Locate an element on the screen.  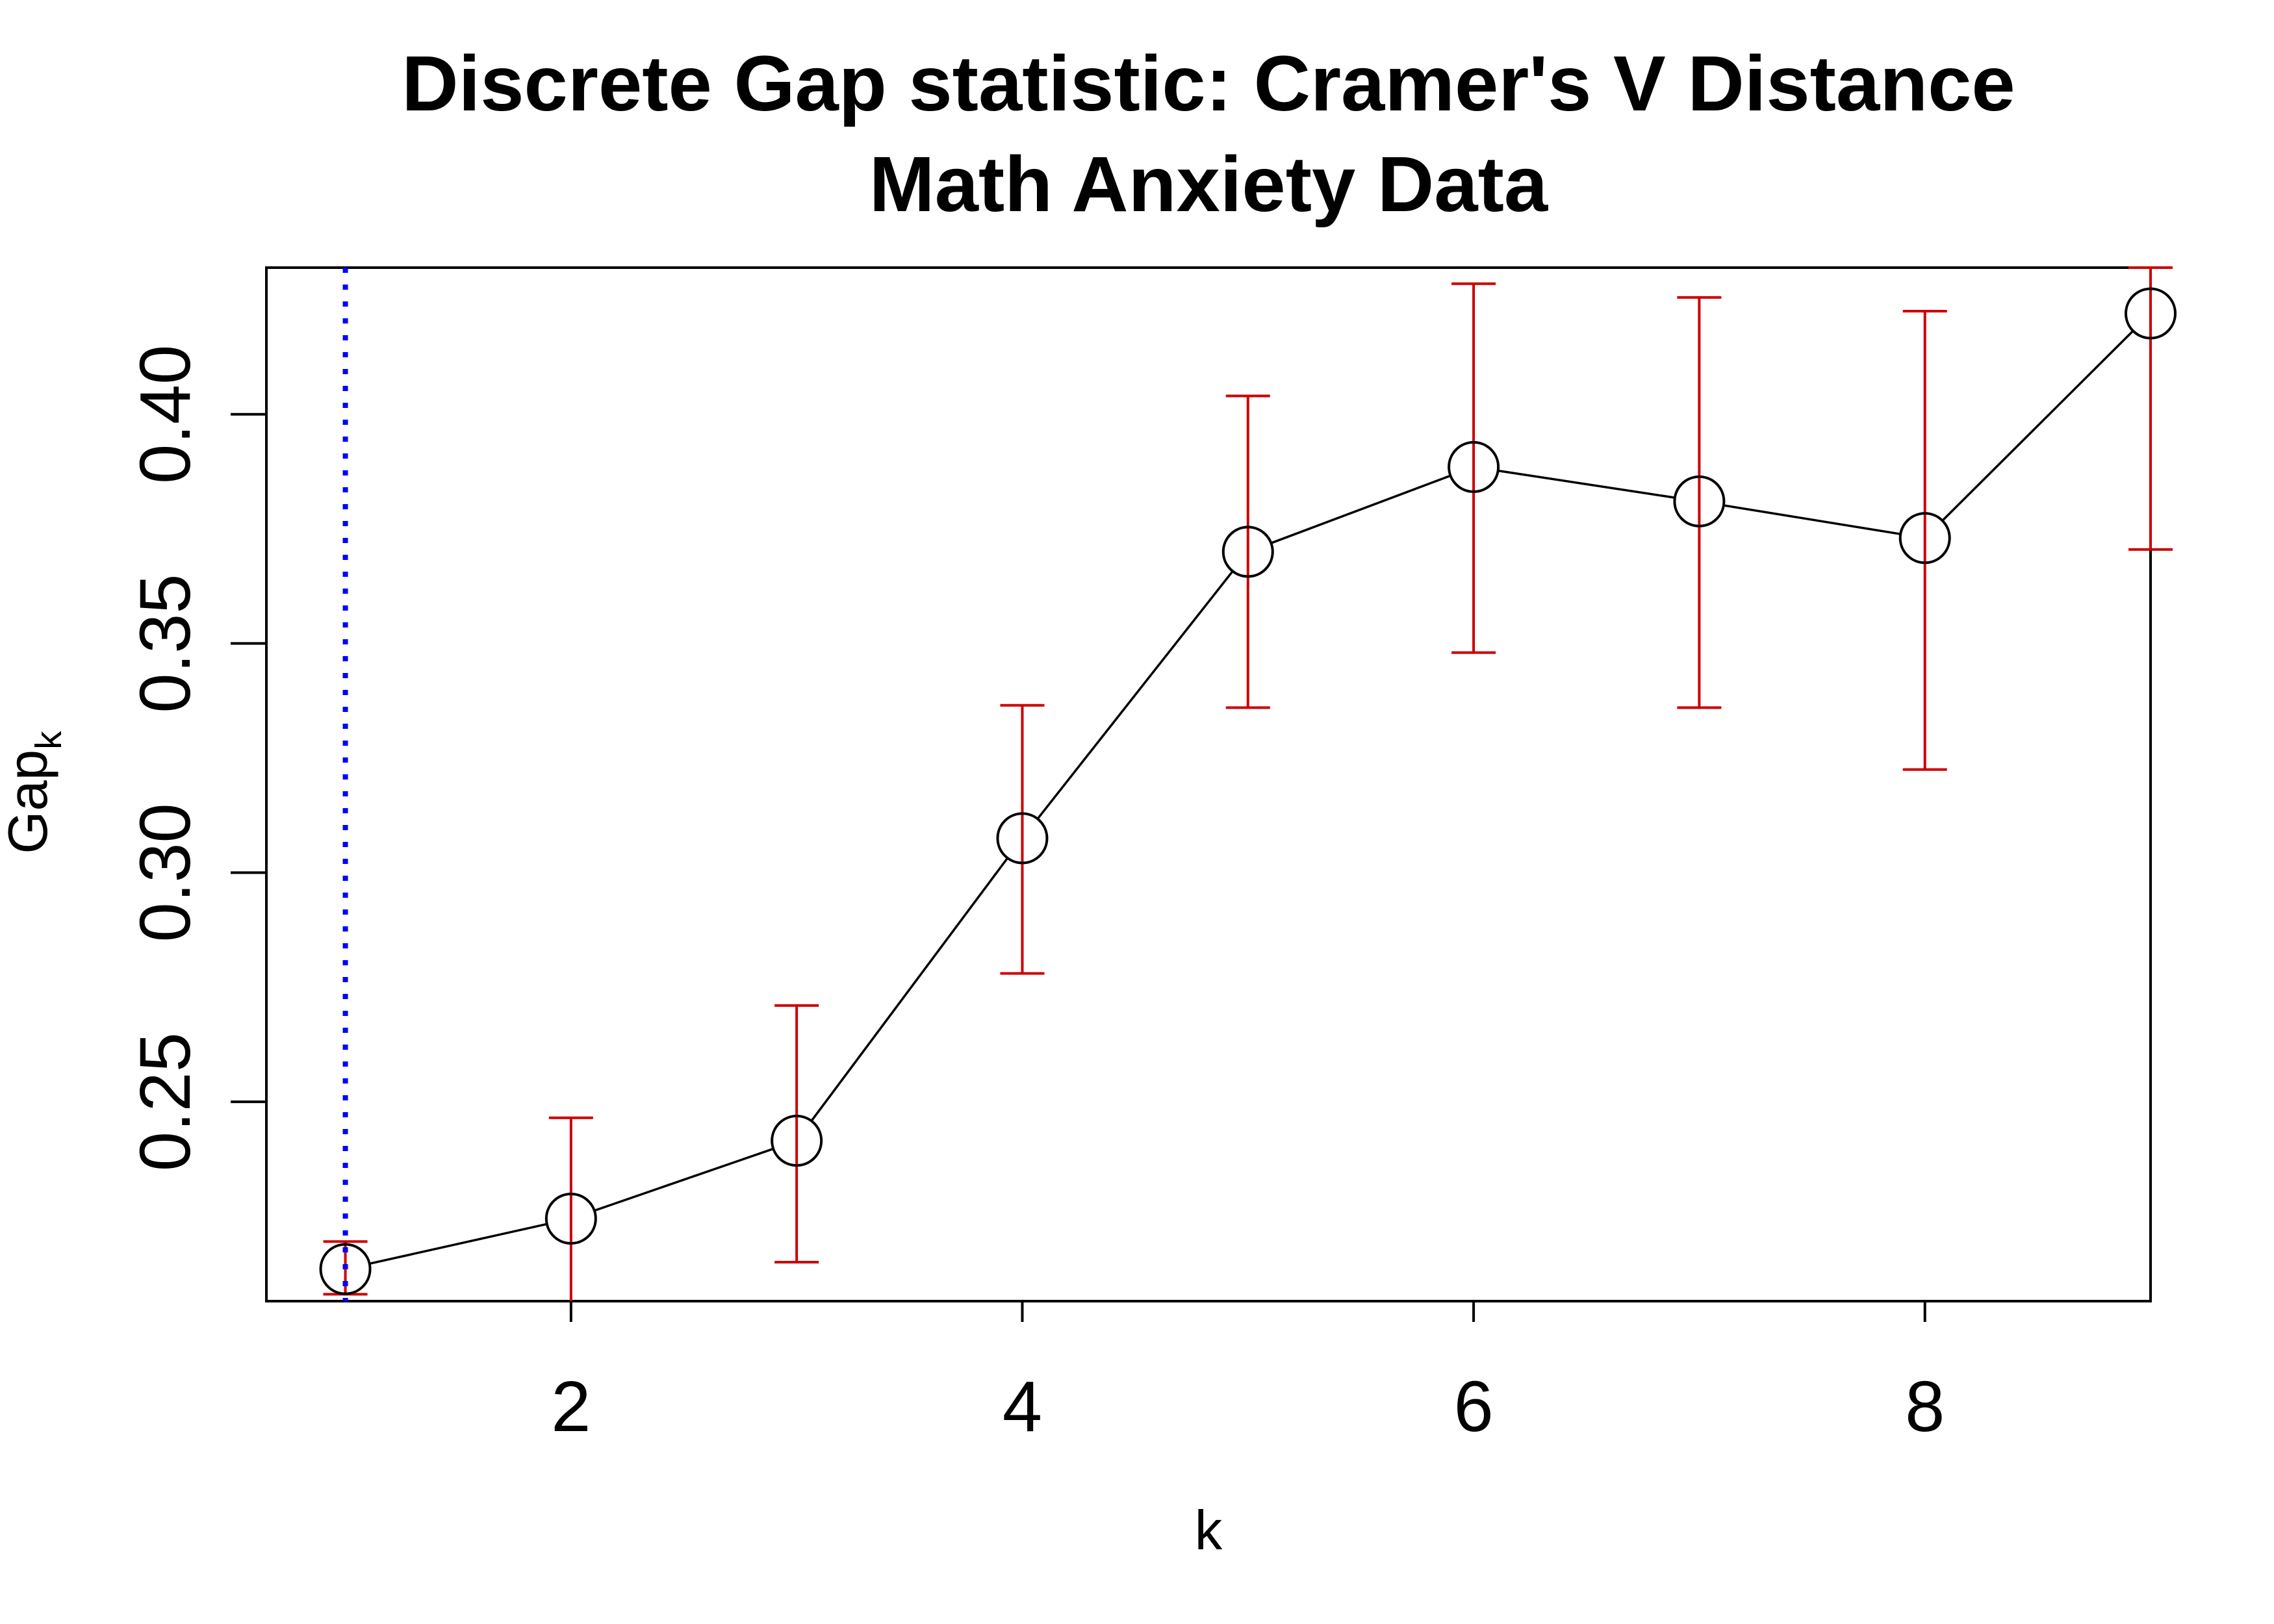
y-axis-label-main: Gap is located at coordinates (29, 802).